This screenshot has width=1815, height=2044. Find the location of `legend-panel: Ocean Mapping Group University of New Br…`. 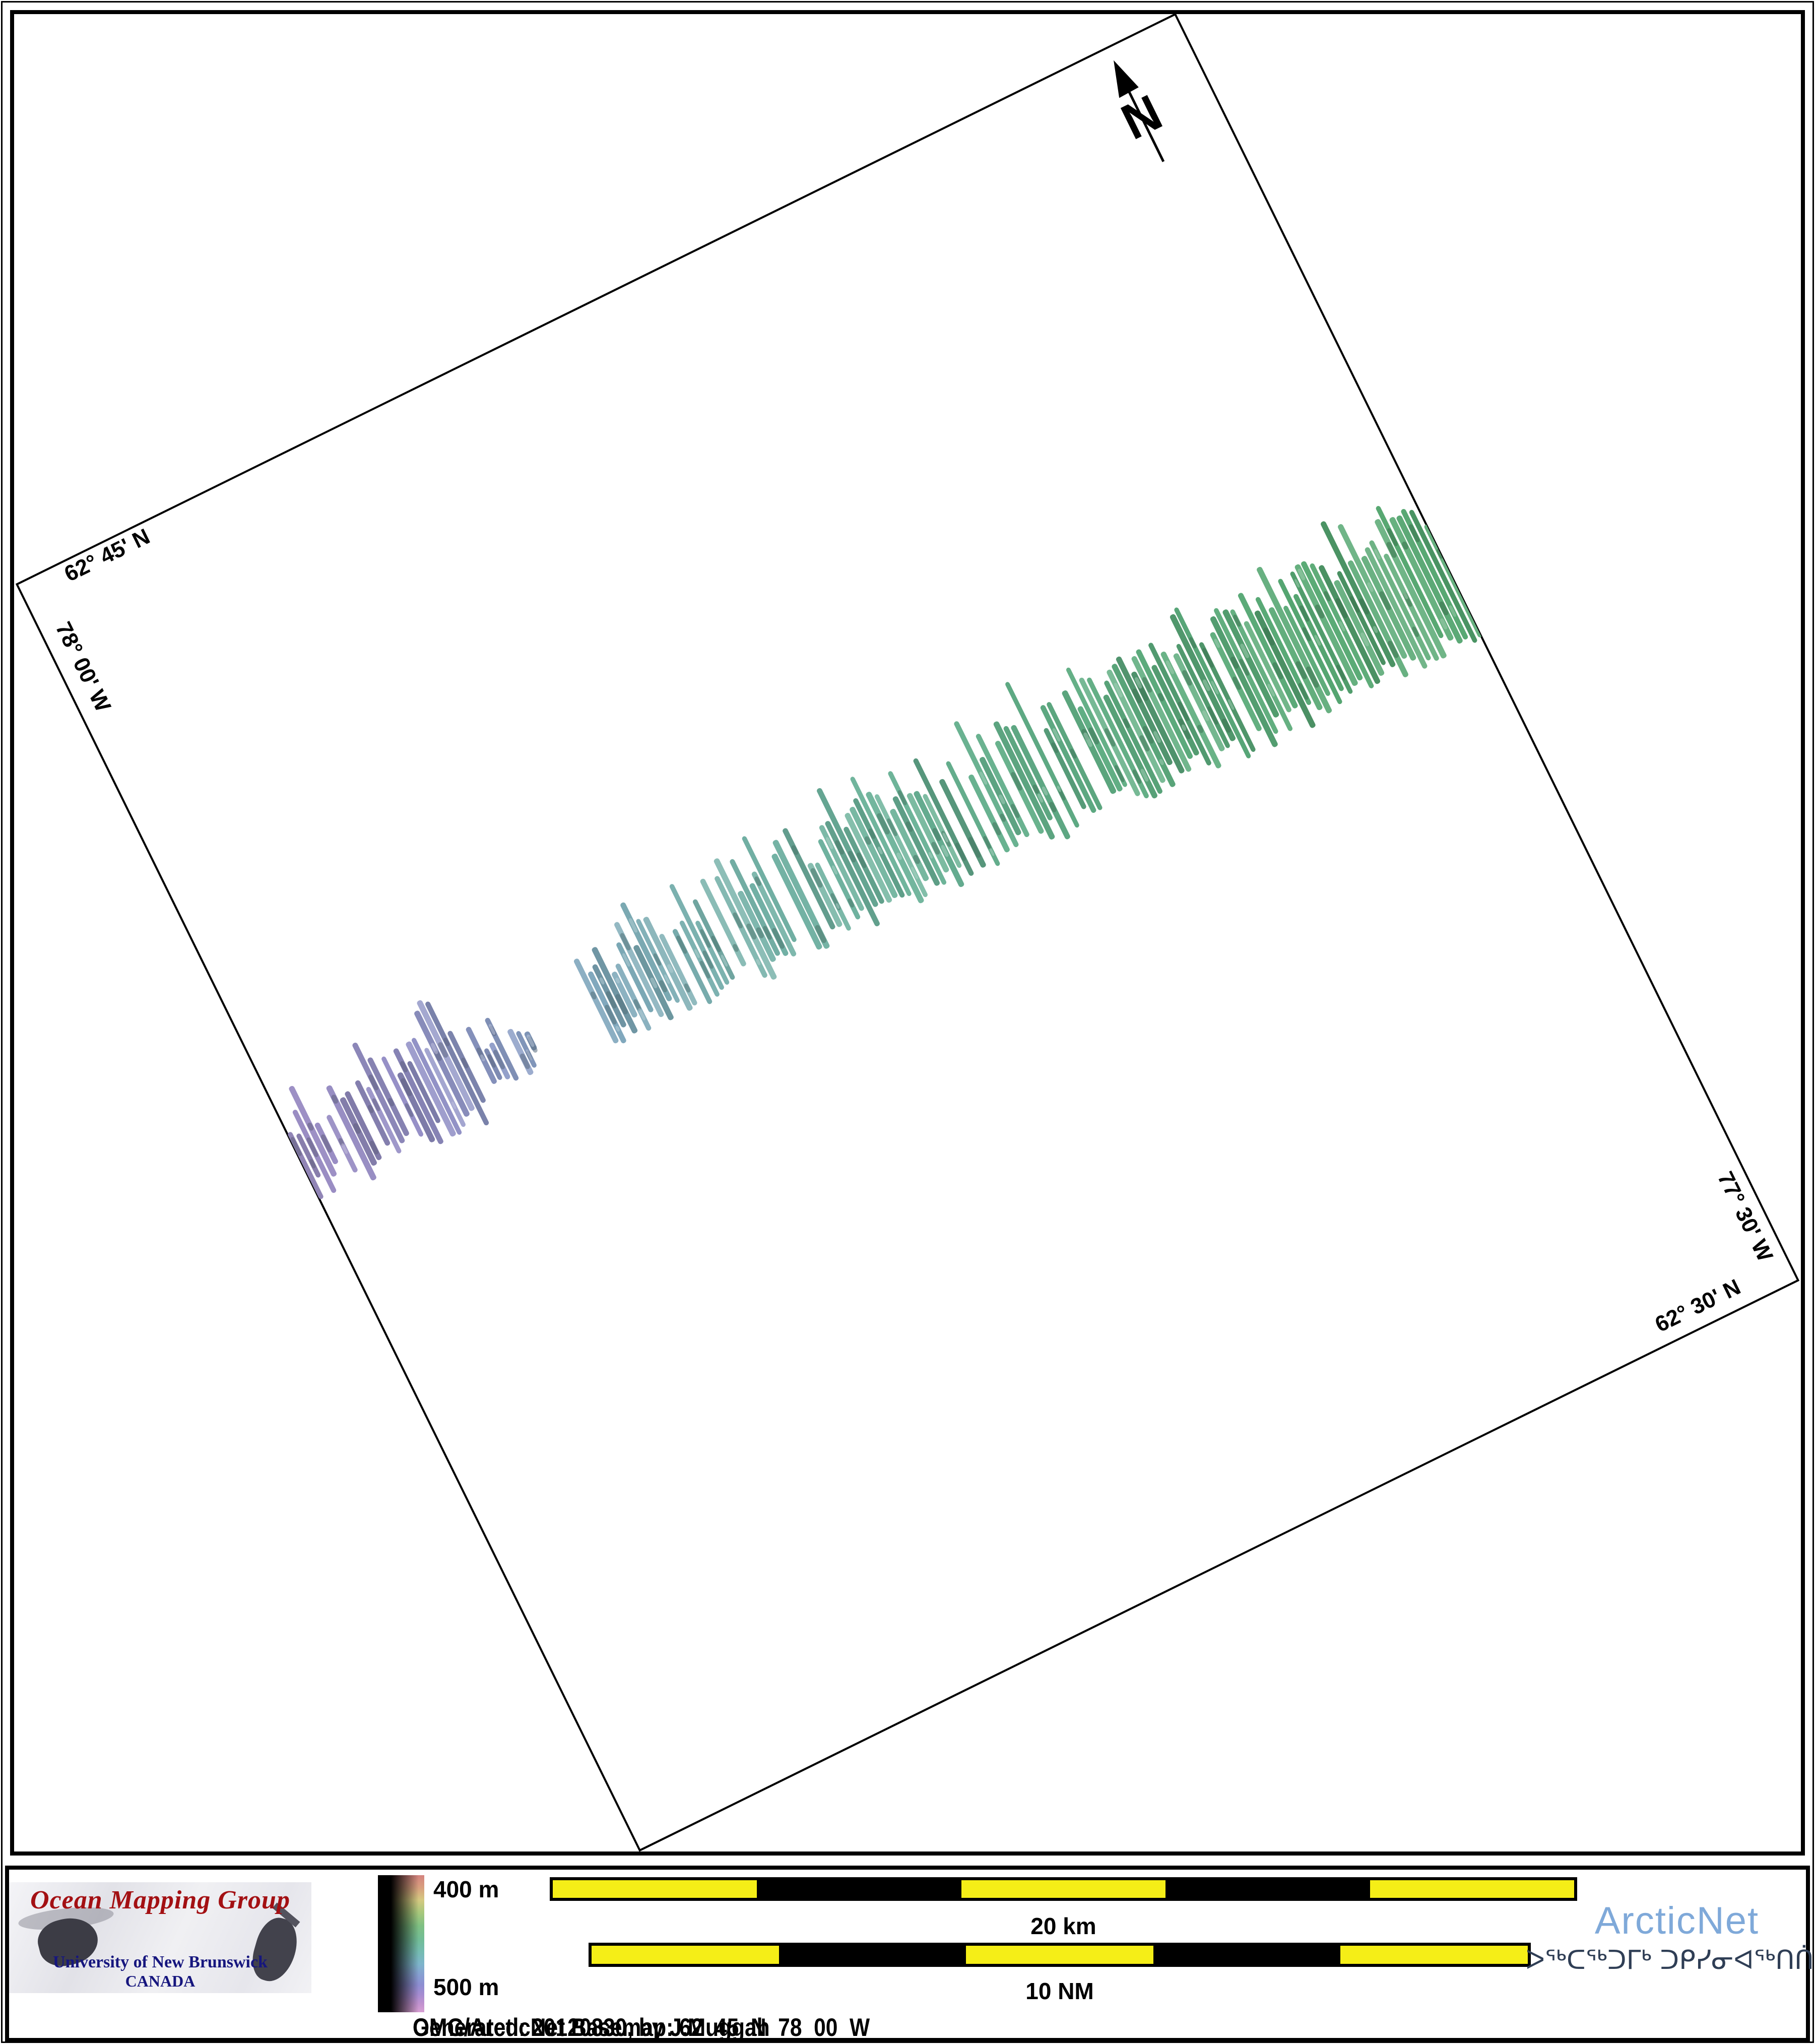

legend-panel: Ocean Mapping Group University of New Br… is located at coordinates (910, 1954).